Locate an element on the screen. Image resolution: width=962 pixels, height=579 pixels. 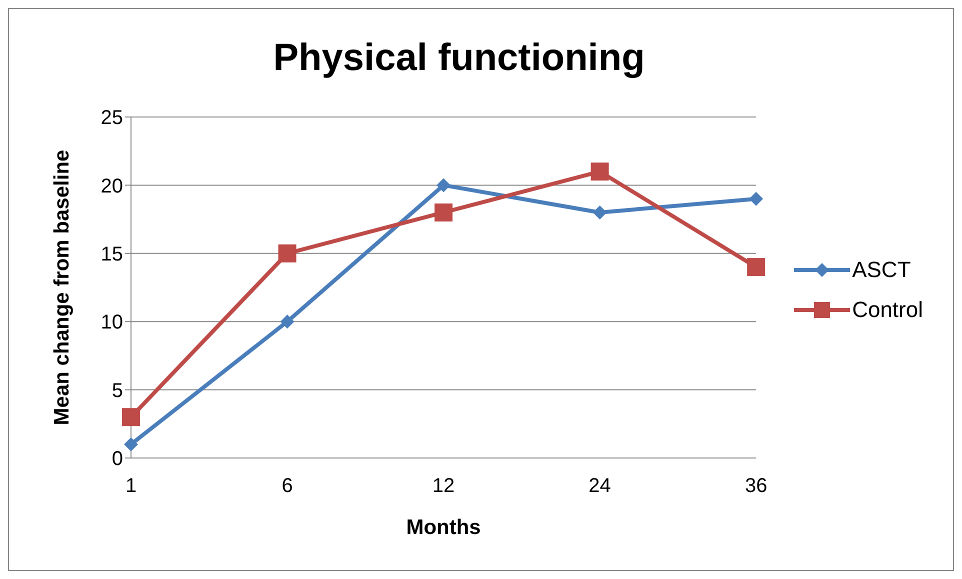
chart-title: Physical functioning is located at coordinates (459, 58).